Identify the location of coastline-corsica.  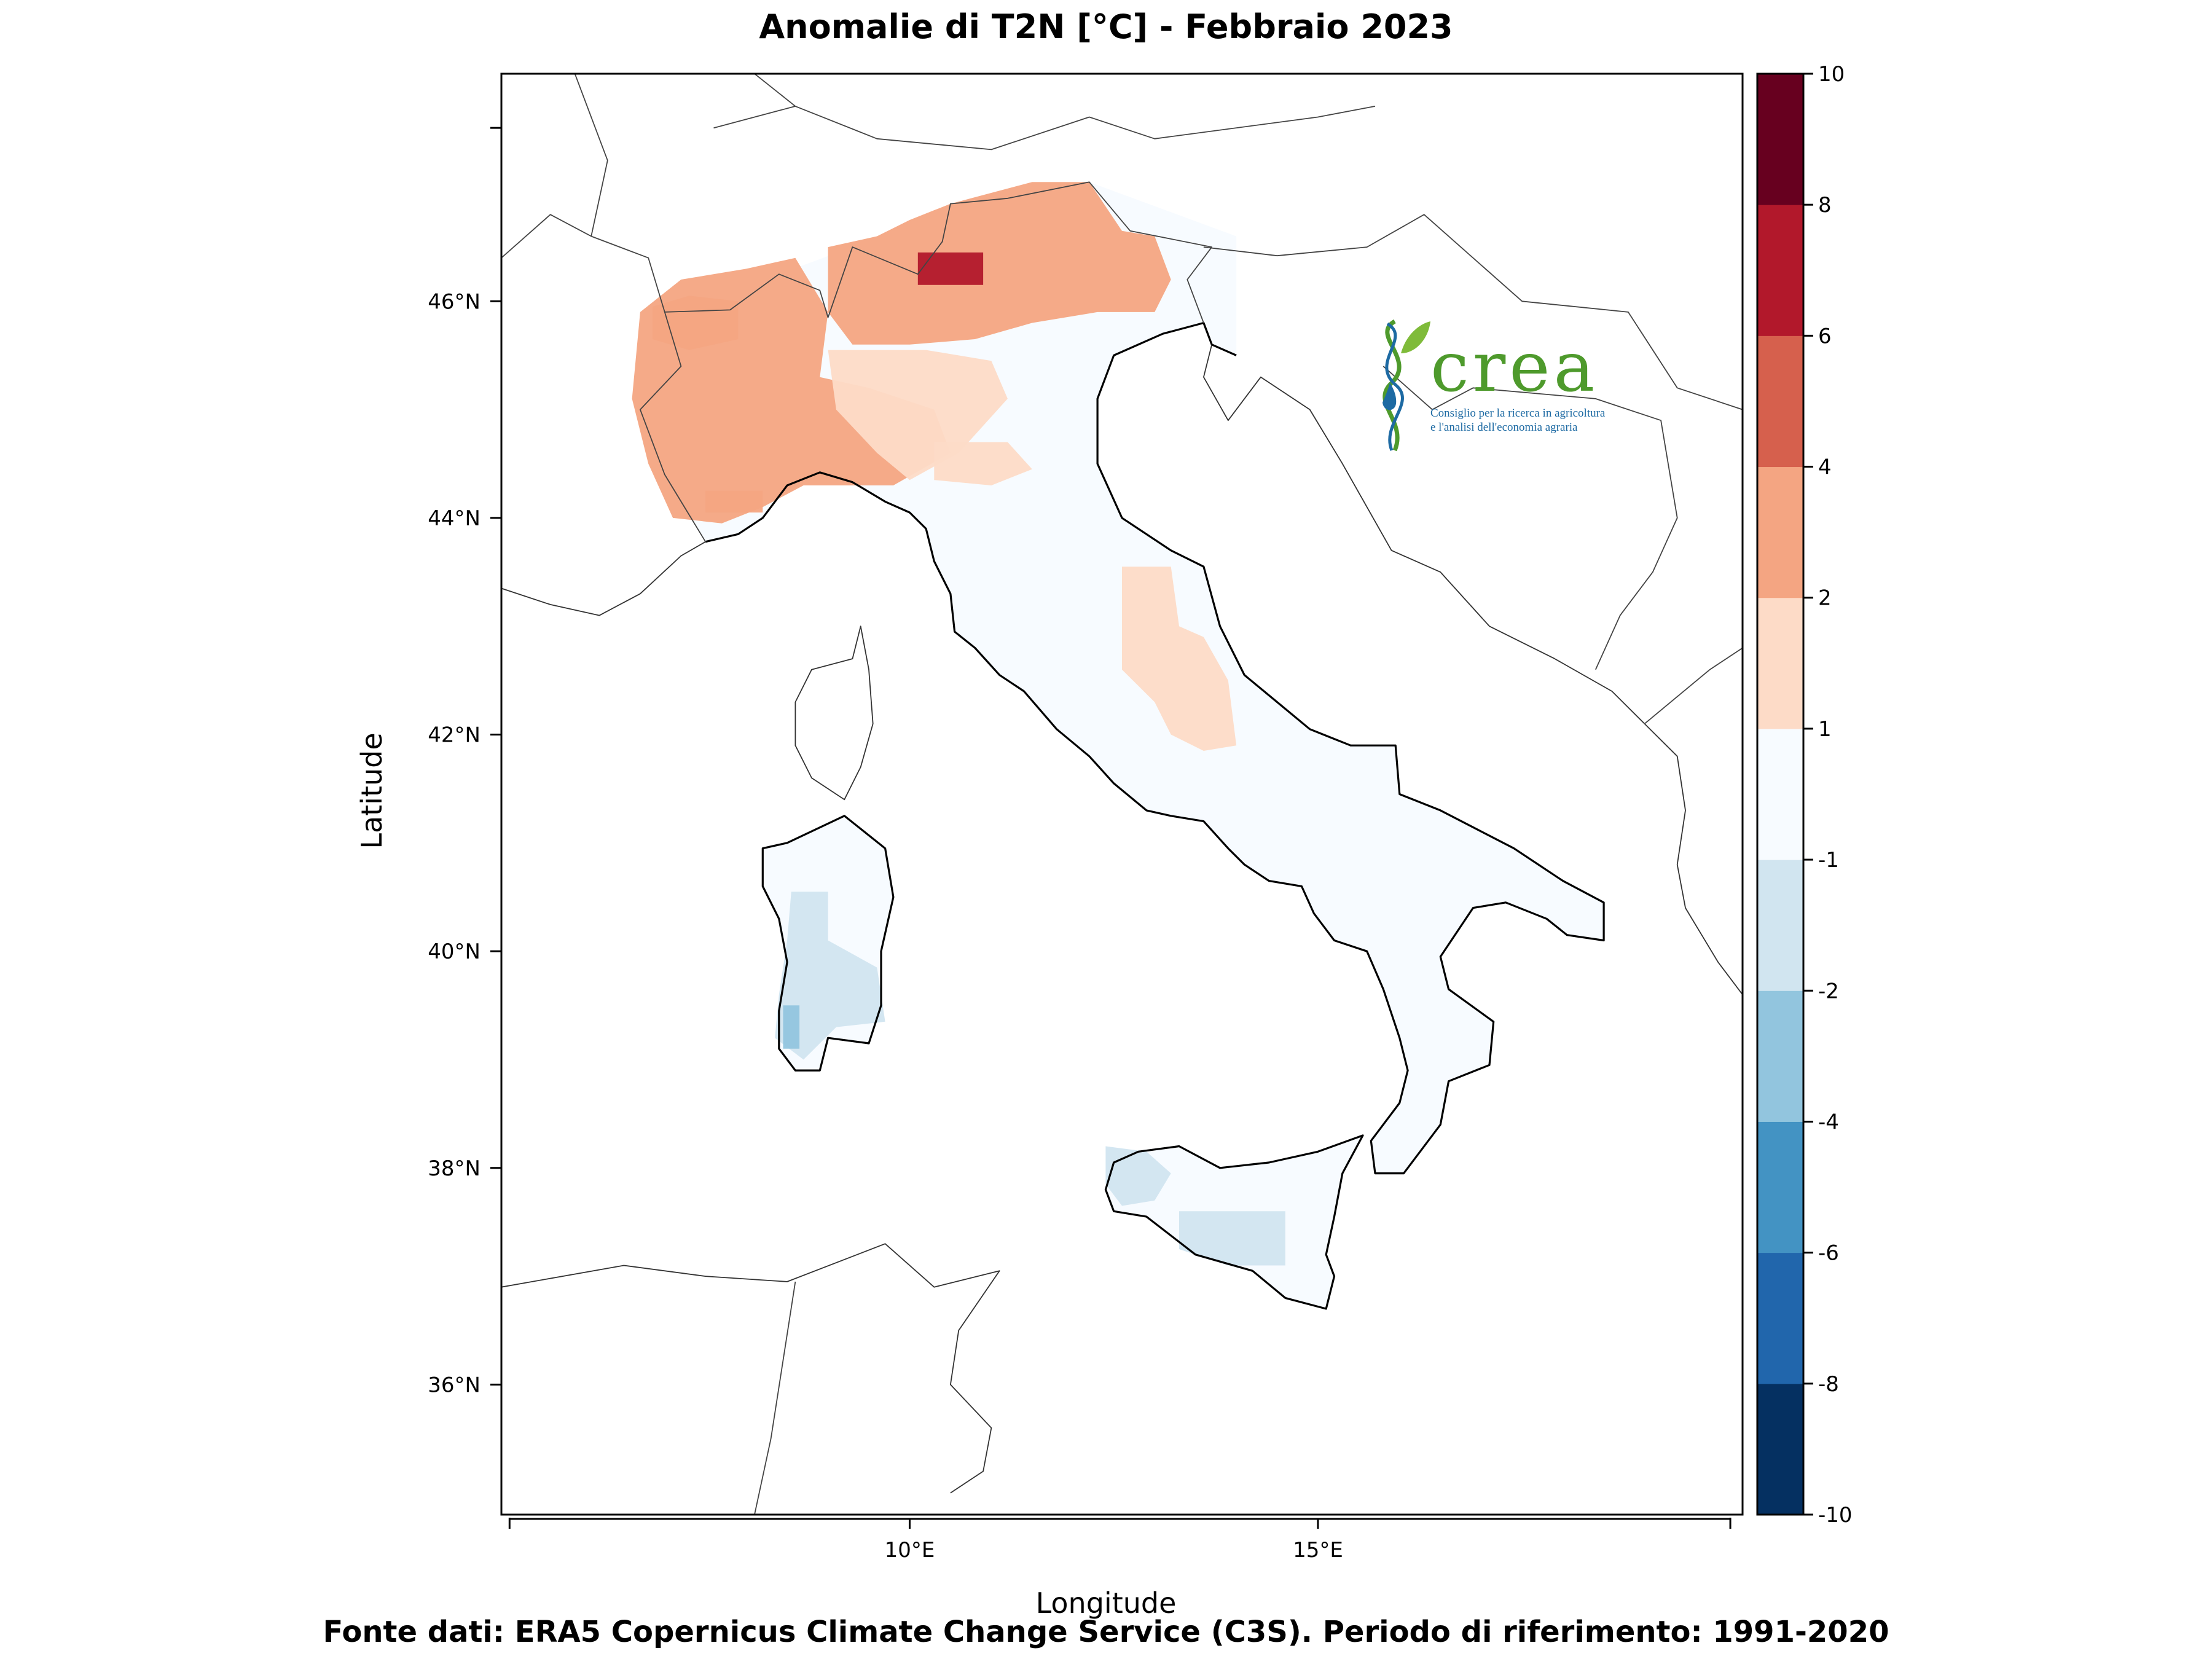
(834, 713).